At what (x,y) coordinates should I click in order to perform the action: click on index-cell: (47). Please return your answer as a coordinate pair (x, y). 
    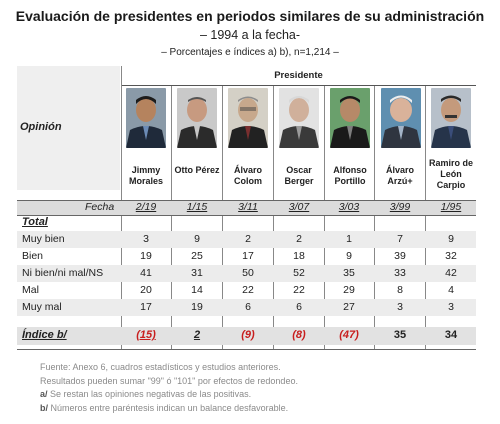
    Looking at the image, I should click on (349, 335).